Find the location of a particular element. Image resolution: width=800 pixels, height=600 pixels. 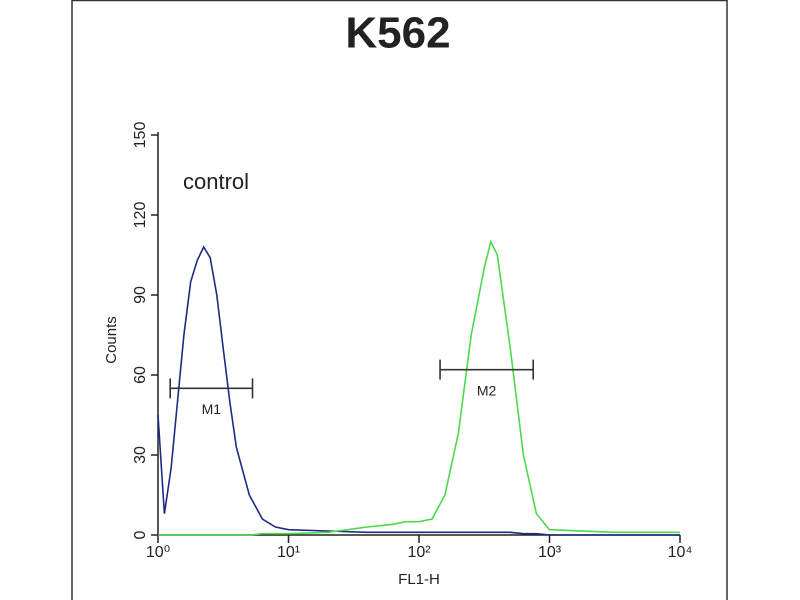

x-tick-label: 10² is located at coordinates (419, 552).